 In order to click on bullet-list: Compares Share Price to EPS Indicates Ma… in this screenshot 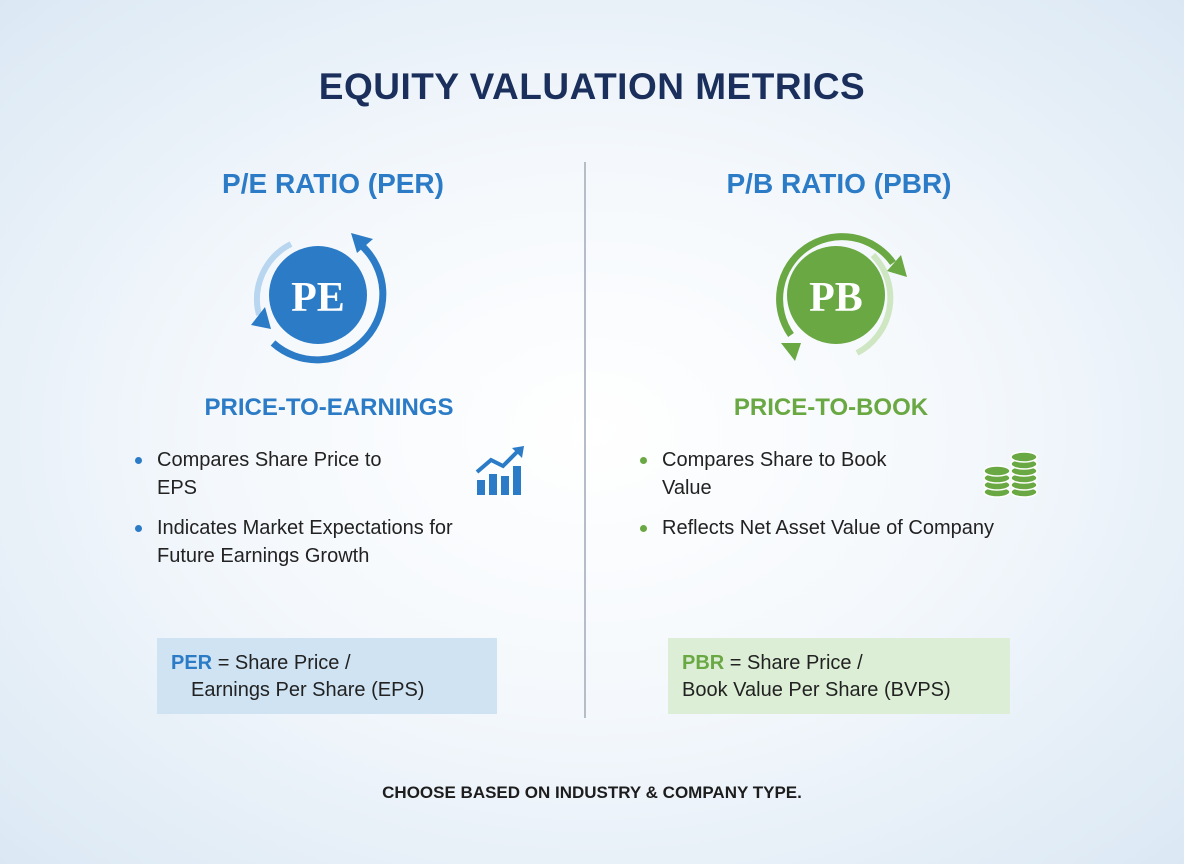, I will do `click(307, 514)`.